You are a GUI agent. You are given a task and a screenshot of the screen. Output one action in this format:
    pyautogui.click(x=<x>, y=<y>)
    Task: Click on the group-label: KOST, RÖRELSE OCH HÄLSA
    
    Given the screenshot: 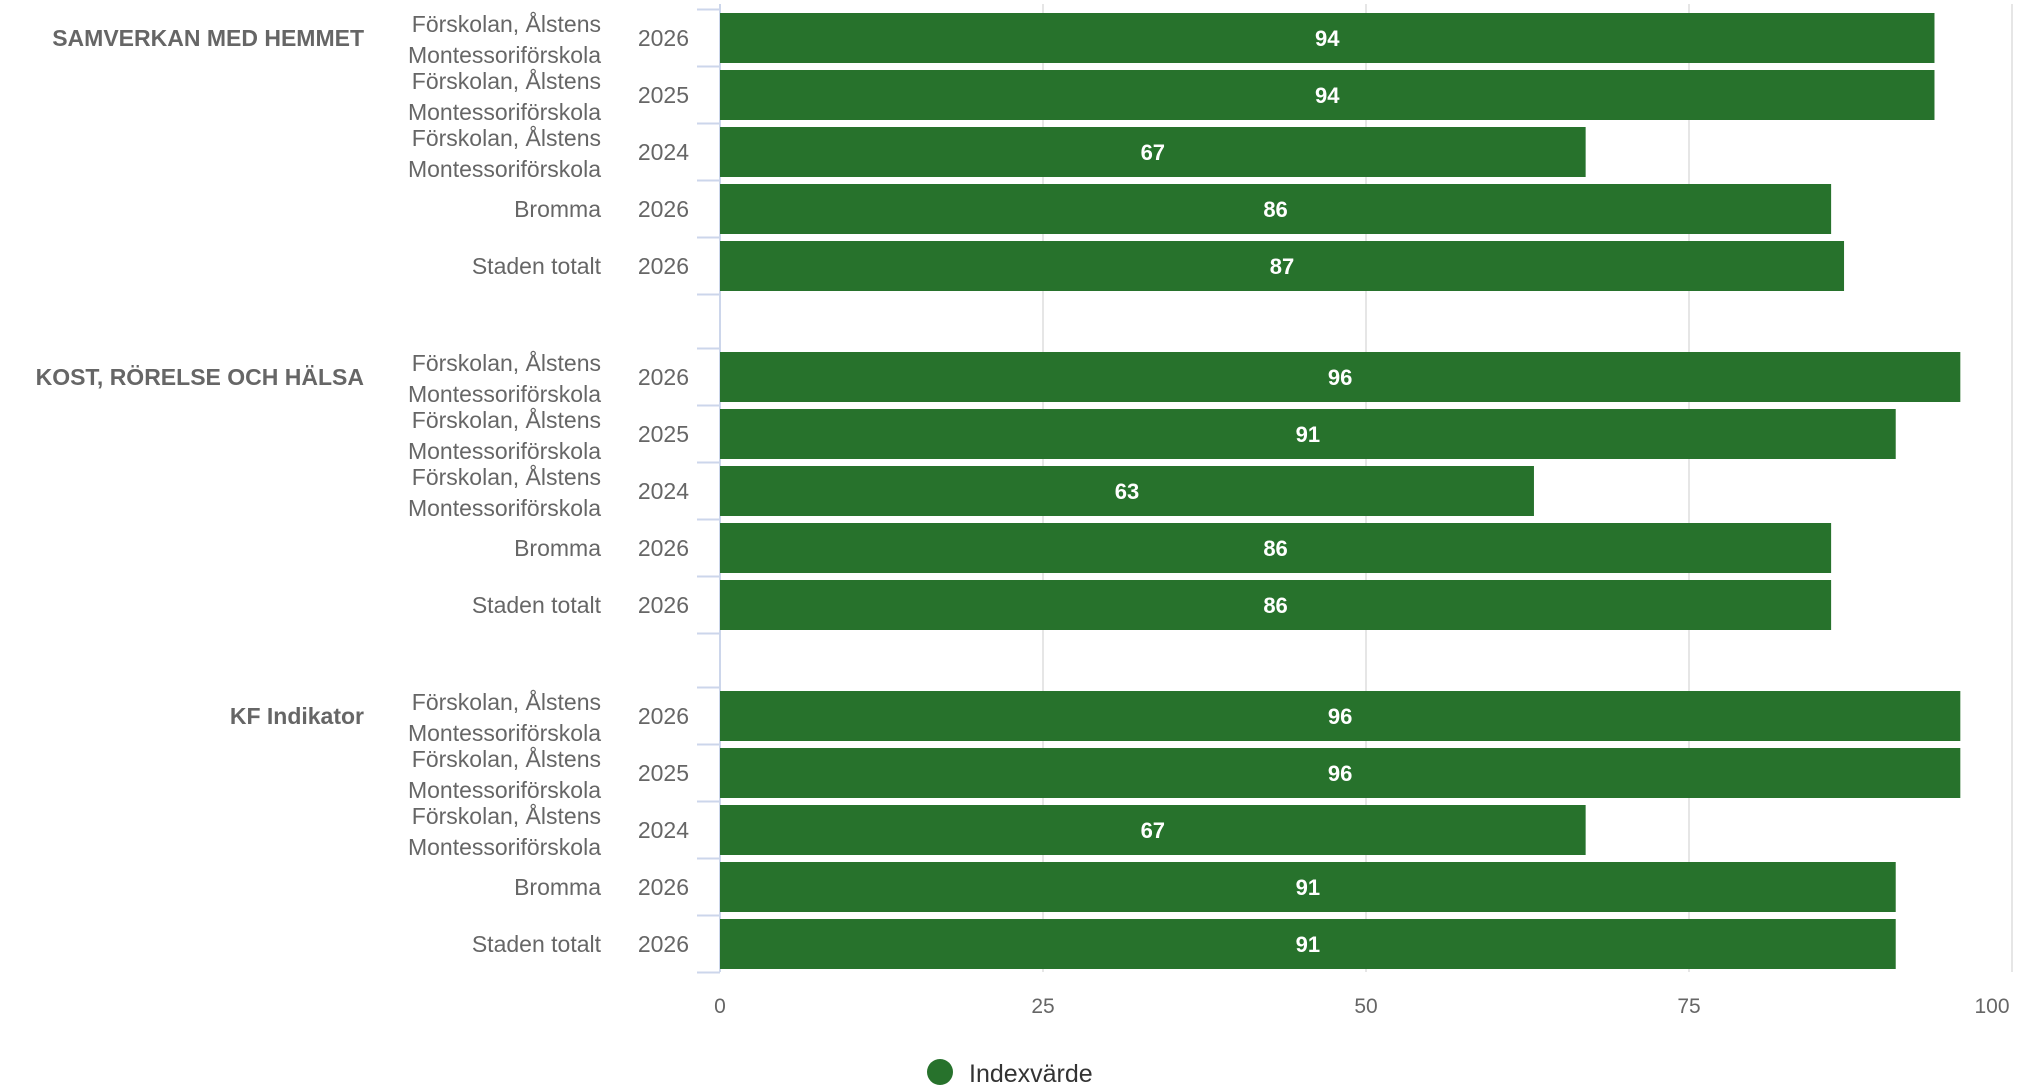 What is the action you would take?
    pyautogui.click(x=200, y=377)
    